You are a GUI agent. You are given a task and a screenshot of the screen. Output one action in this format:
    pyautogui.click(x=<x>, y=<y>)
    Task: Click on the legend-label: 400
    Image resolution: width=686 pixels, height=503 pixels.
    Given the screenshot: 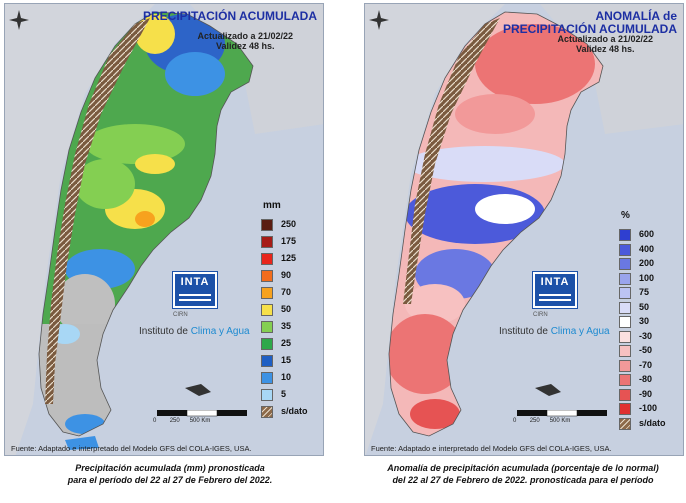 What is the action you would take?
    pyautogui.click(x=647, y=248)
    